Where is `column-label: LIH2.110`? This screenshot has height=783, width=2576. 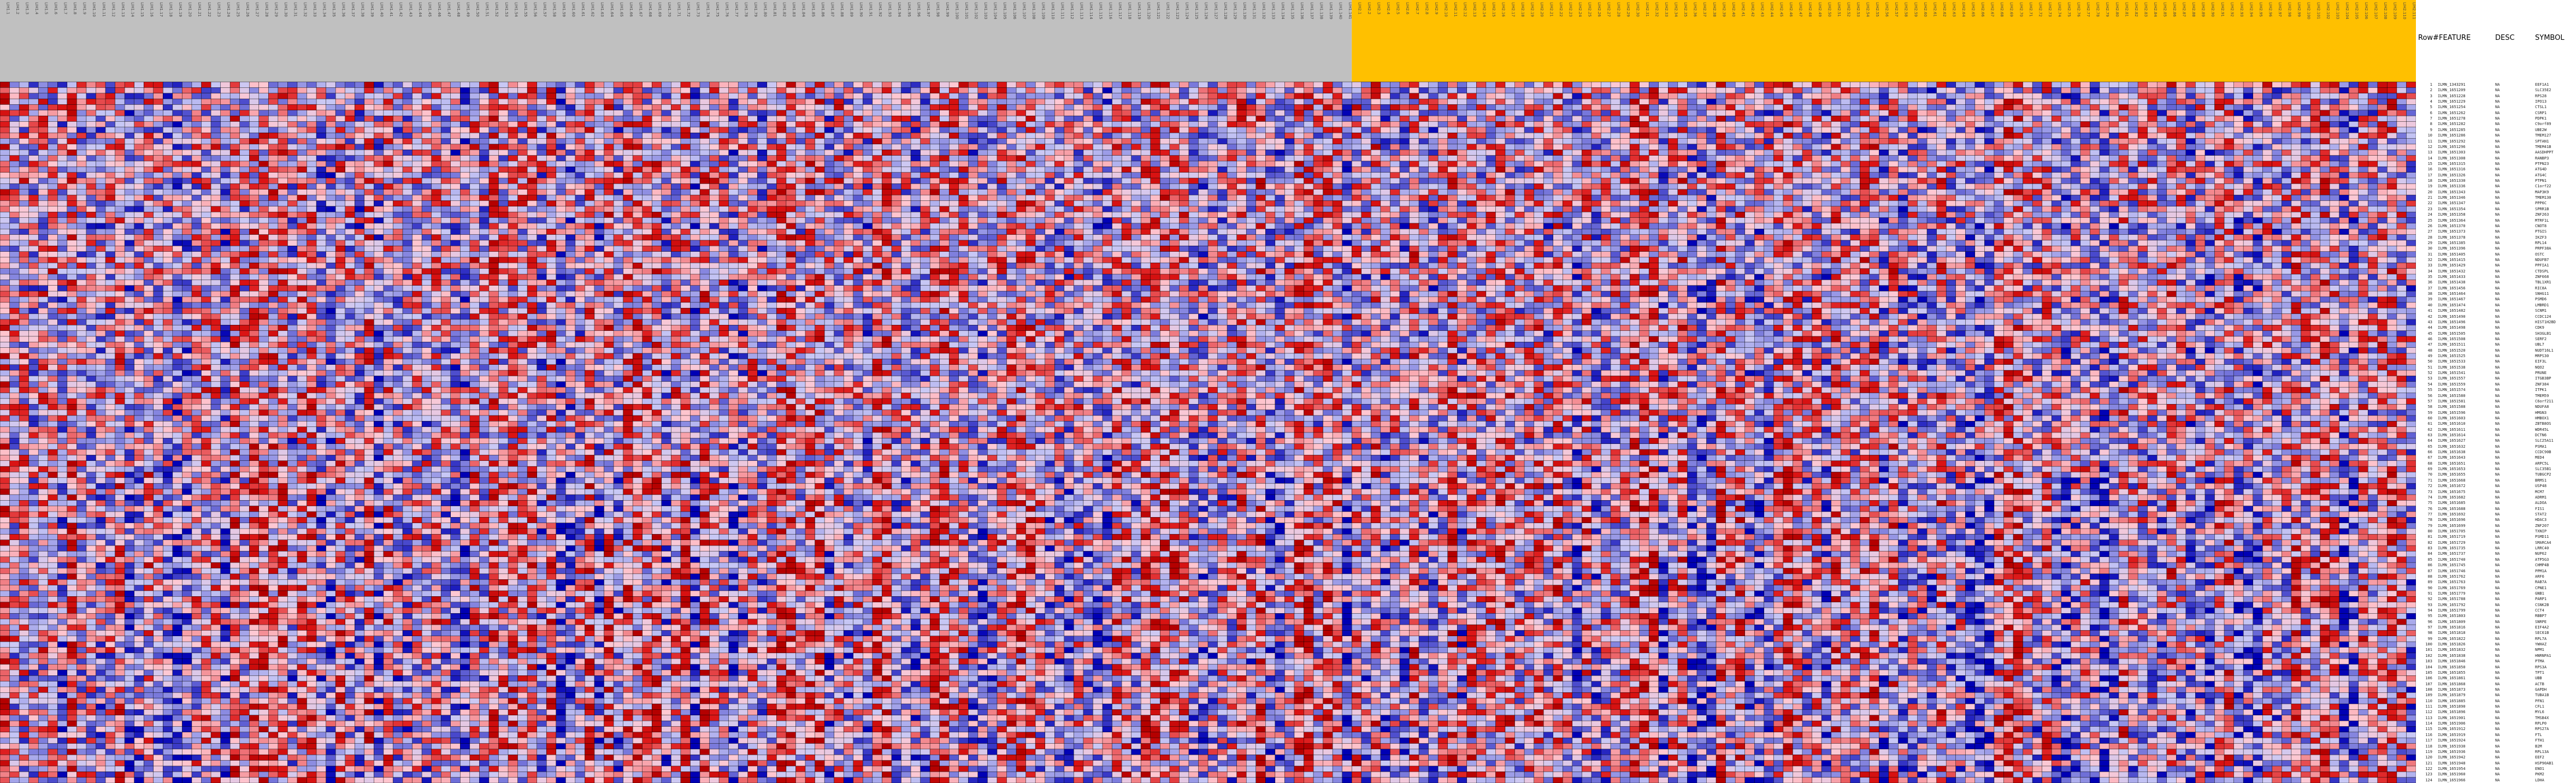 column-label: LIH2.110 is located at coordinates (2404, 10).